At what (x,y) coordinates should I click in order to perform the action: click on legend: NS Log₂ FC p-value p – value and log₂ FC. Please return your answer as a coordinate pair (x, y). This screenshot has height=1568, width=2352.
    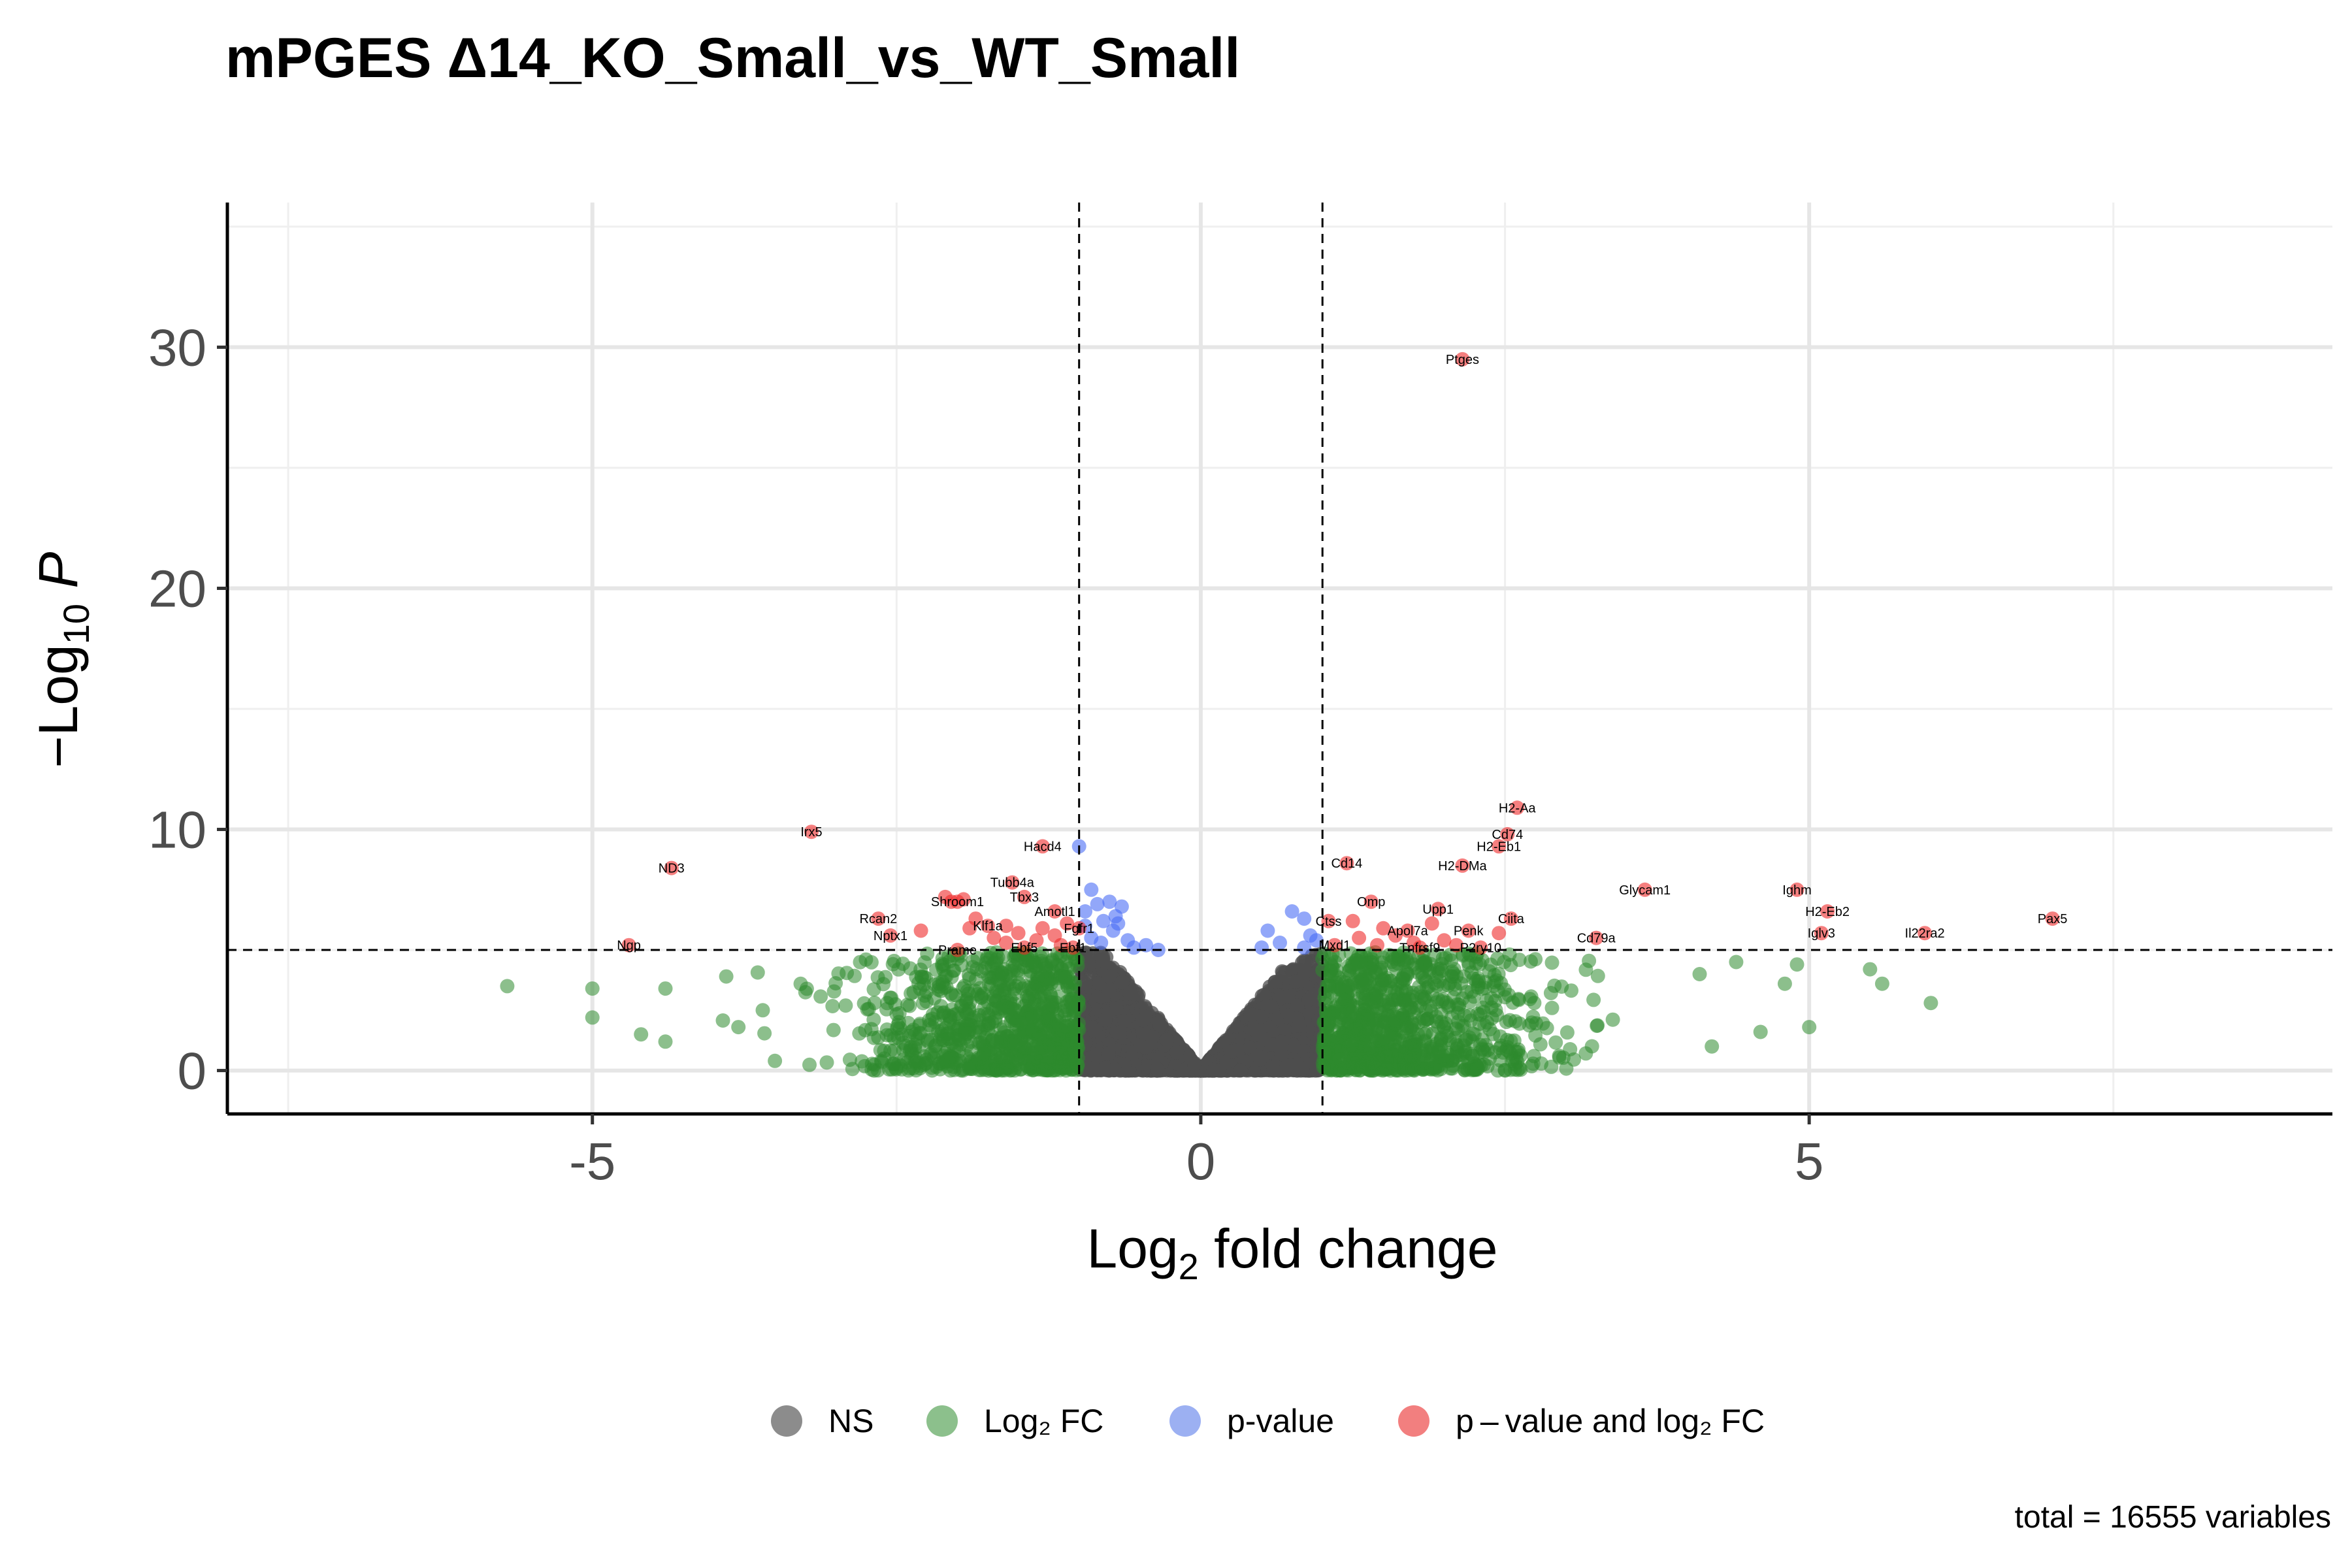
    Looking at the image, I should click on (1176, 1421).